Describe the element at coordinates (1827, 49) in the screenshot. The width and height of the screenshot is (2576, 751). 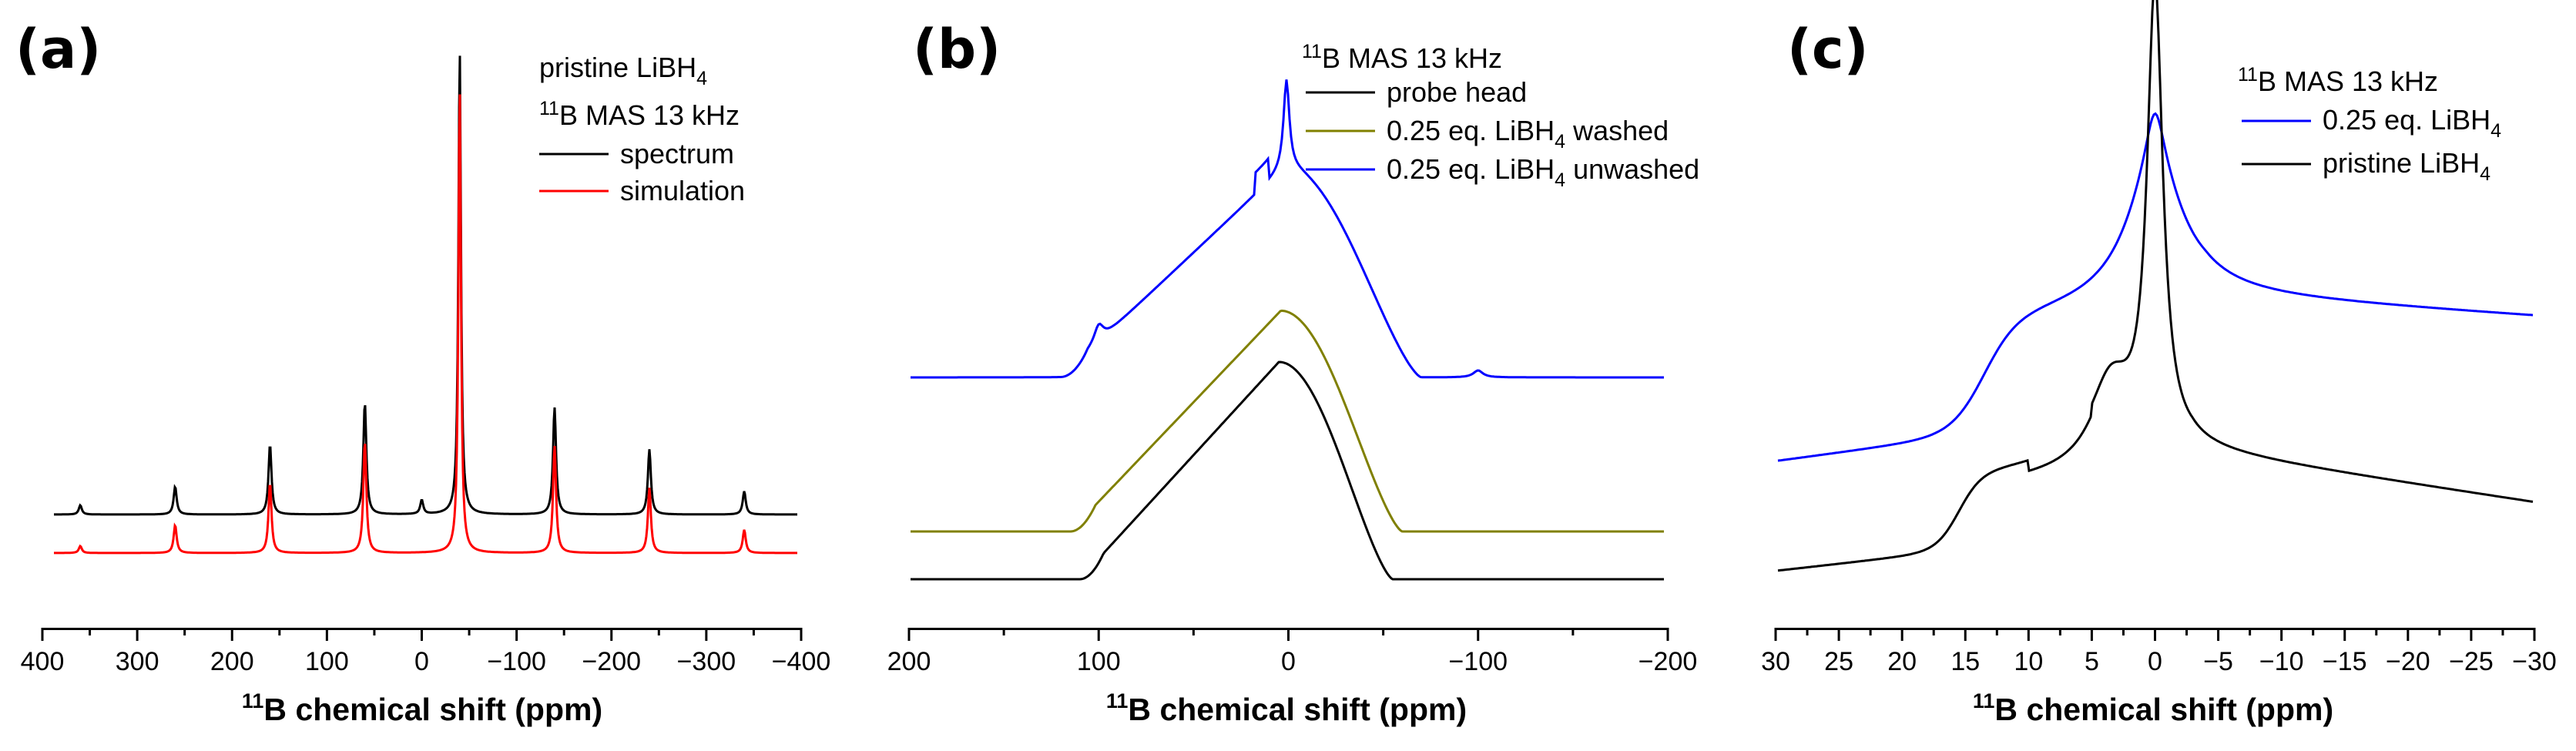
I see `panel-c-label: (c)` at that location.